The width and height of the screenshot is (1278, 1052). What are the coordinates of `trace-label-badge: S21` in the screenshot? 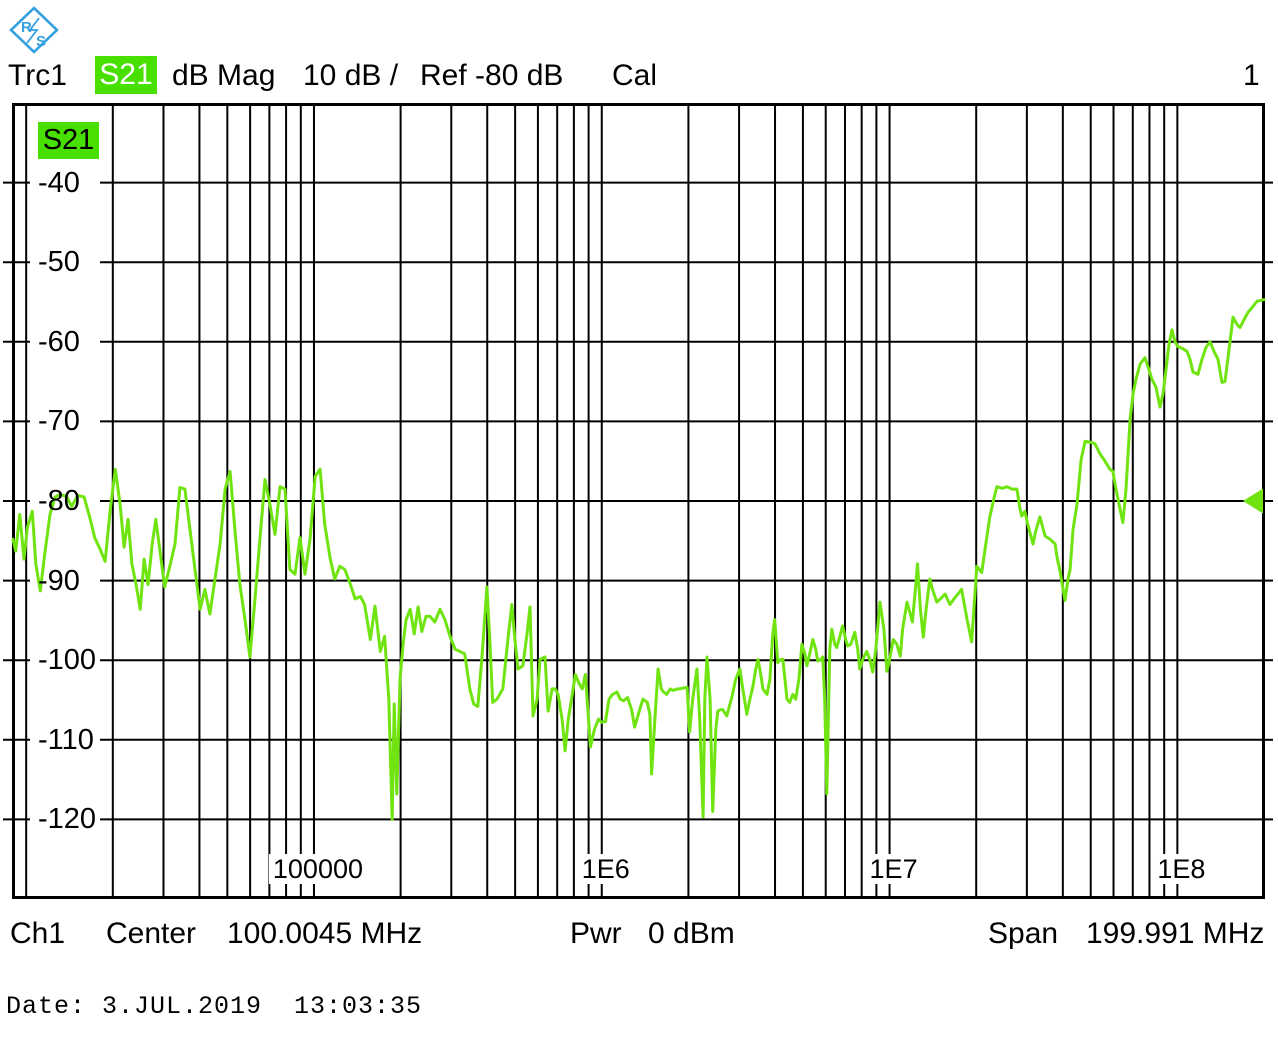 It's located at (68, 140).